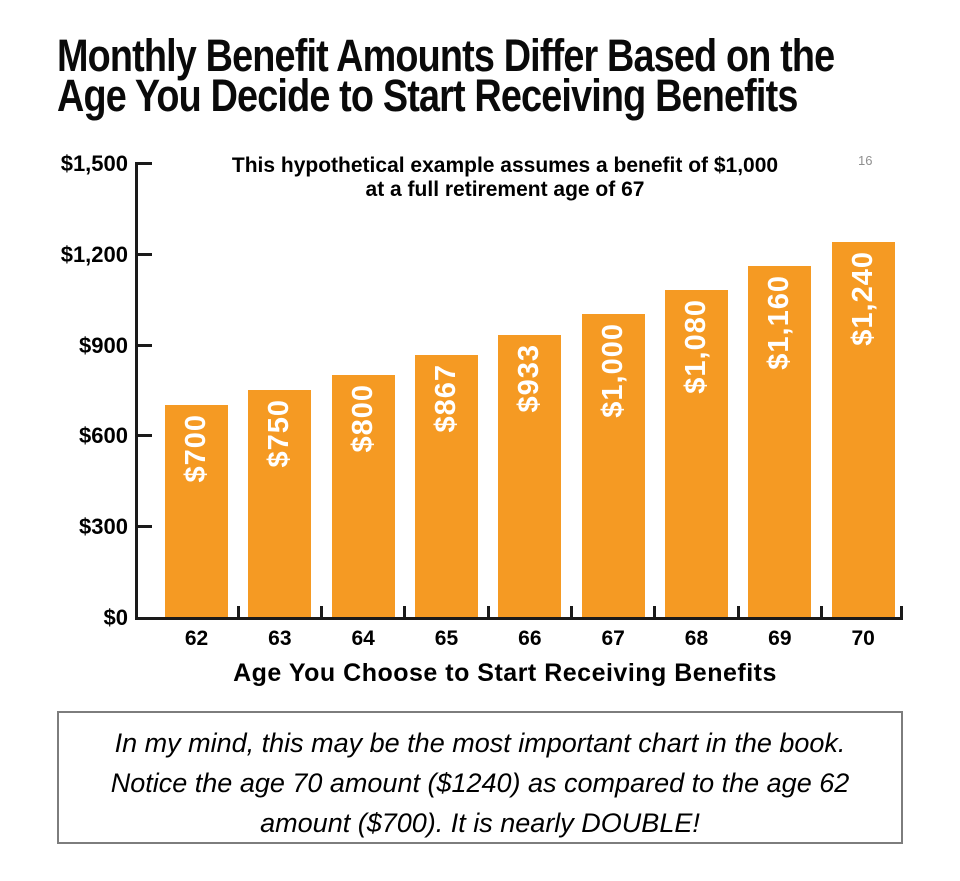 Image resolution: width=960 pixels, height=881 pixels. What do you see at coordinates (136, 391) in the screenshot?
I see `y-axis-line` at bounding box center [136, 391].